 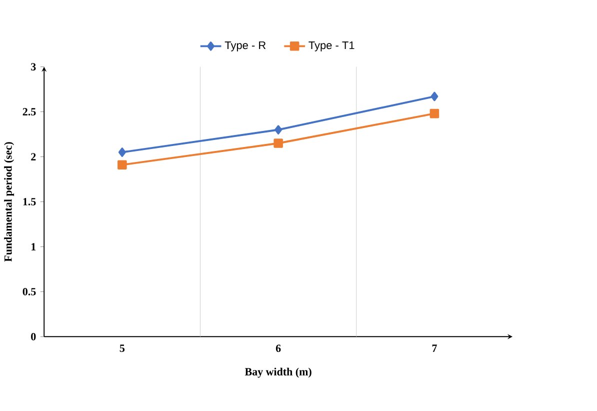 I want to click on x-axis-title: Bay width (m), so click(x=278, y=373).